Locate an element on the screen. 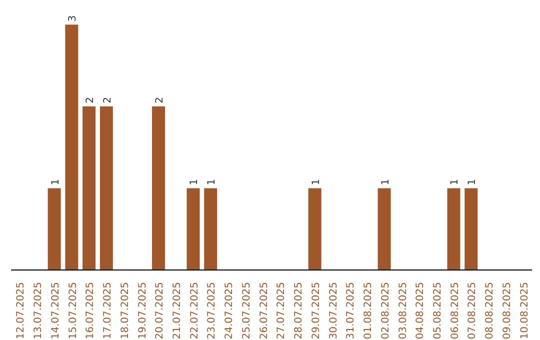 This screenshot has height=340, width=540. x-tick-label: 17.07.2025 is located at coordinates (108, 311).